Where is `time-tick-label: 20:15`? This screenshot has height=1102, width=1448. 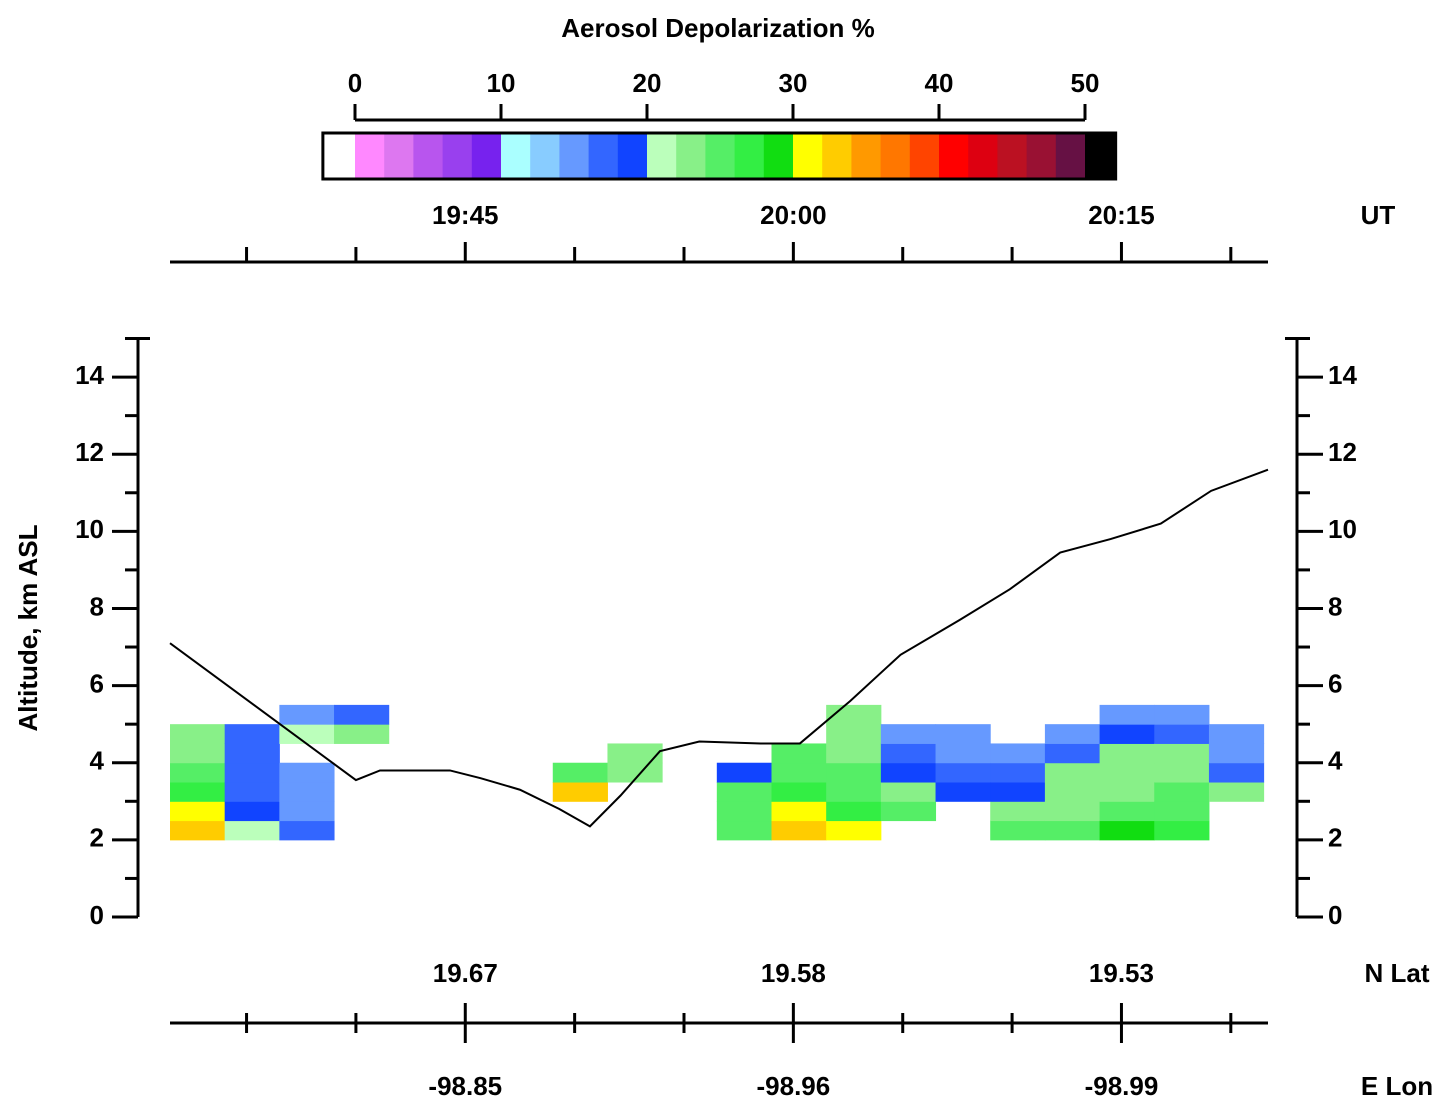 time-tick-label: 20:15 is located at coordinates (1121, 215).